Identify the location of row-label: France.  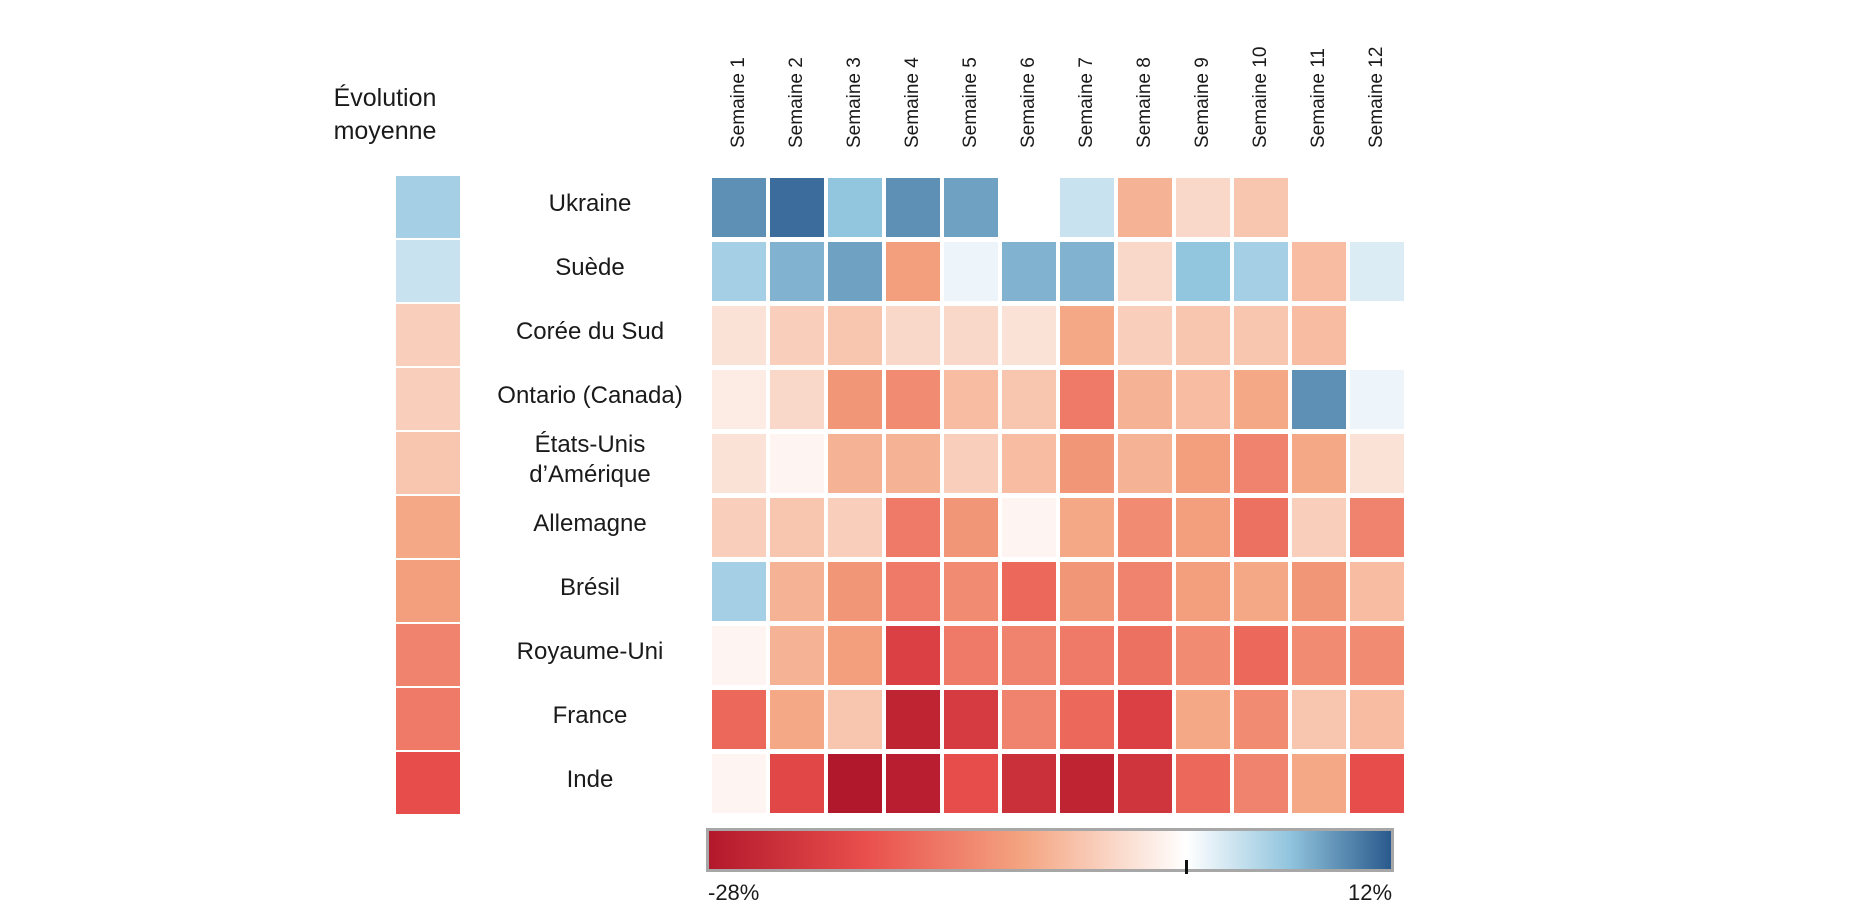
(590, 715).